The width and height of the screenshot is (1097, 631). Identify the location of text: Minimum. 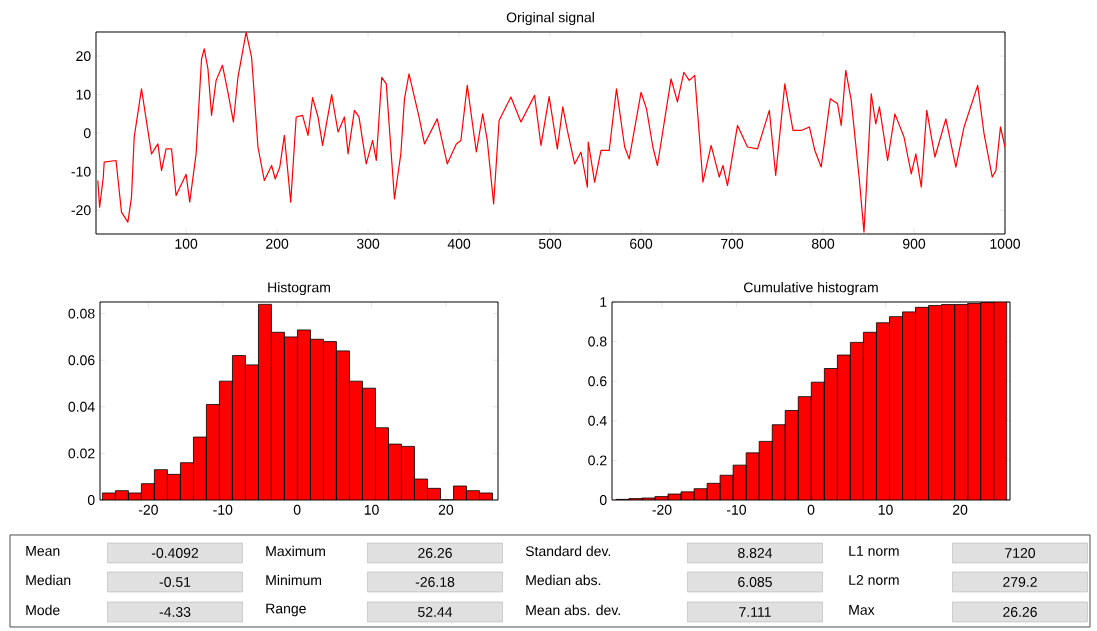
(294, 580).